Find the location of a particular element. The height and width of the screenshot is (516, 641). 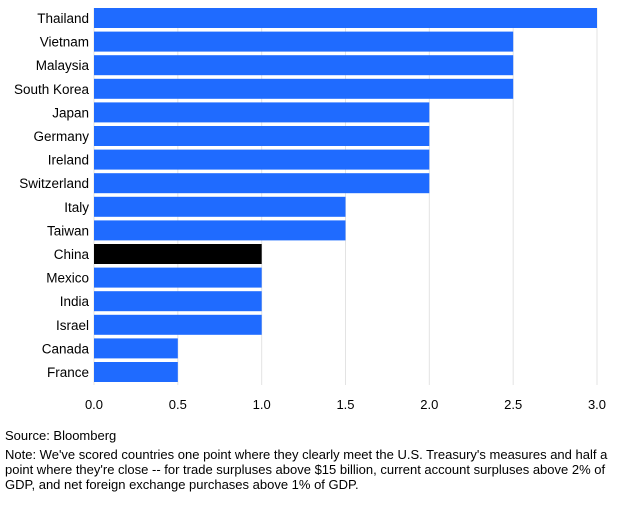

bar-switzerland is located at coordinates (262, 183).